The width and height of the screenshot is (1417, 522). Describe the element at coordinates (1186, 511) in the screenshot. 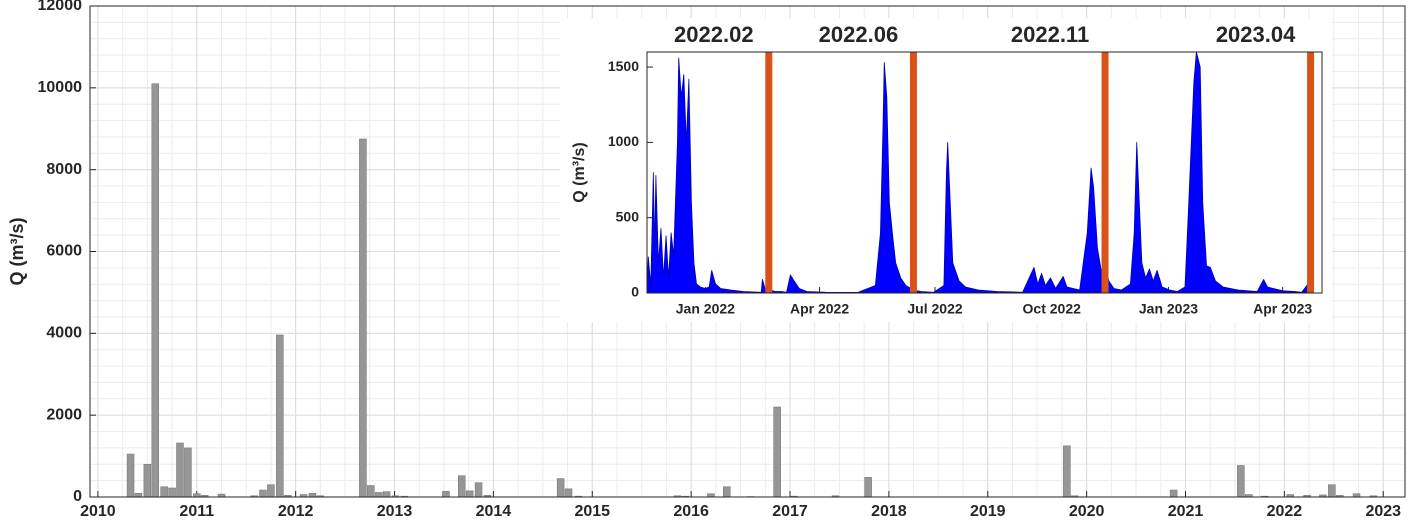

I see `x-tick-label: 2021` at that location.